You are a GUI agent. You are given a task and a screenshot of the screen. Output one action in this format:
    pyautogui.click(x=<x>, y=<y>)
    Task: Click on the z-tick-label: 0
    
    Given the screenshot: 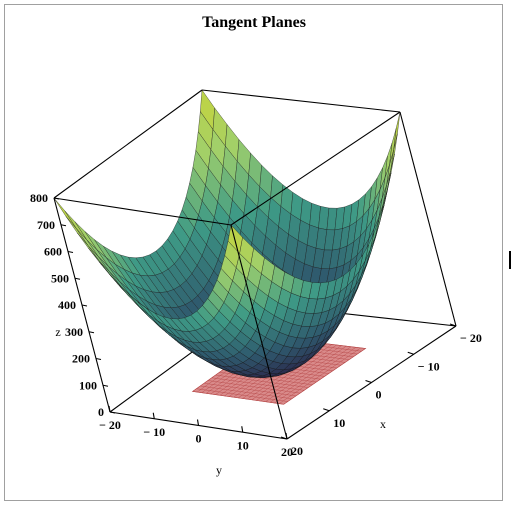 What is the action you would take?
    pyautogui.click(x=101, y=412)
    